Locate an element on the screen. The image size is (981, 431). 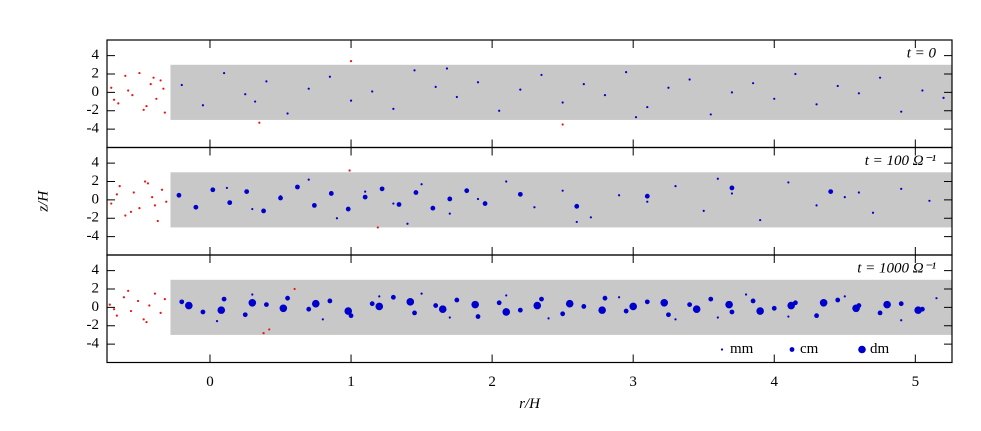
panel-label: t = 0 is located at coordinates (922, 53).